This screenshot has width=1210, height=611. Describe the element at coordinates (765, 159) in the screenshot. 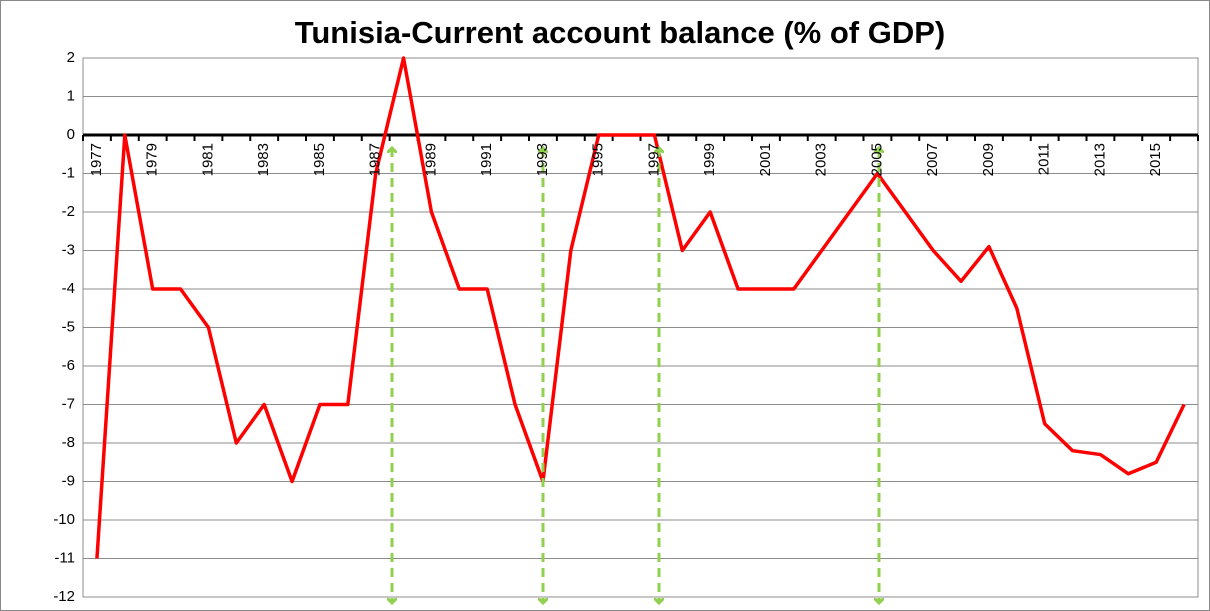

I see `x-tick-label: 2001` at that location.